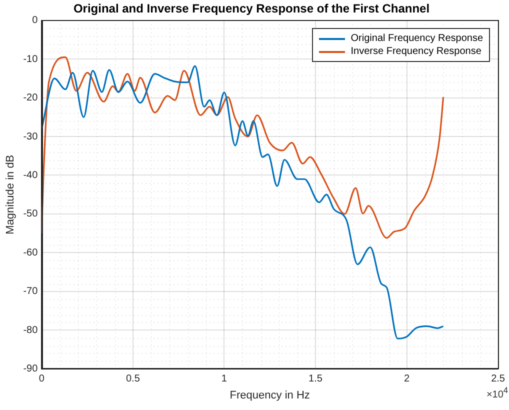  I want to click on y-tick-label: -60, so click(30, 252).